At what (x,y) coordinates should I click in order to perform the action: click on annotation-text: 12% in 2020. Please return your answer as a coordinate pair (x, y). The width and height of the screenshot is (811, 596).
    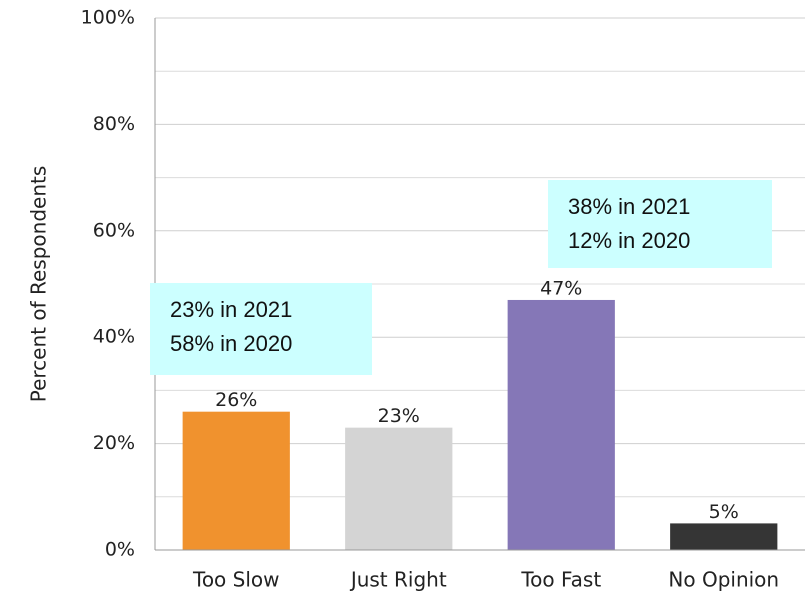
    Looking at the image, I should click on (629, 240).